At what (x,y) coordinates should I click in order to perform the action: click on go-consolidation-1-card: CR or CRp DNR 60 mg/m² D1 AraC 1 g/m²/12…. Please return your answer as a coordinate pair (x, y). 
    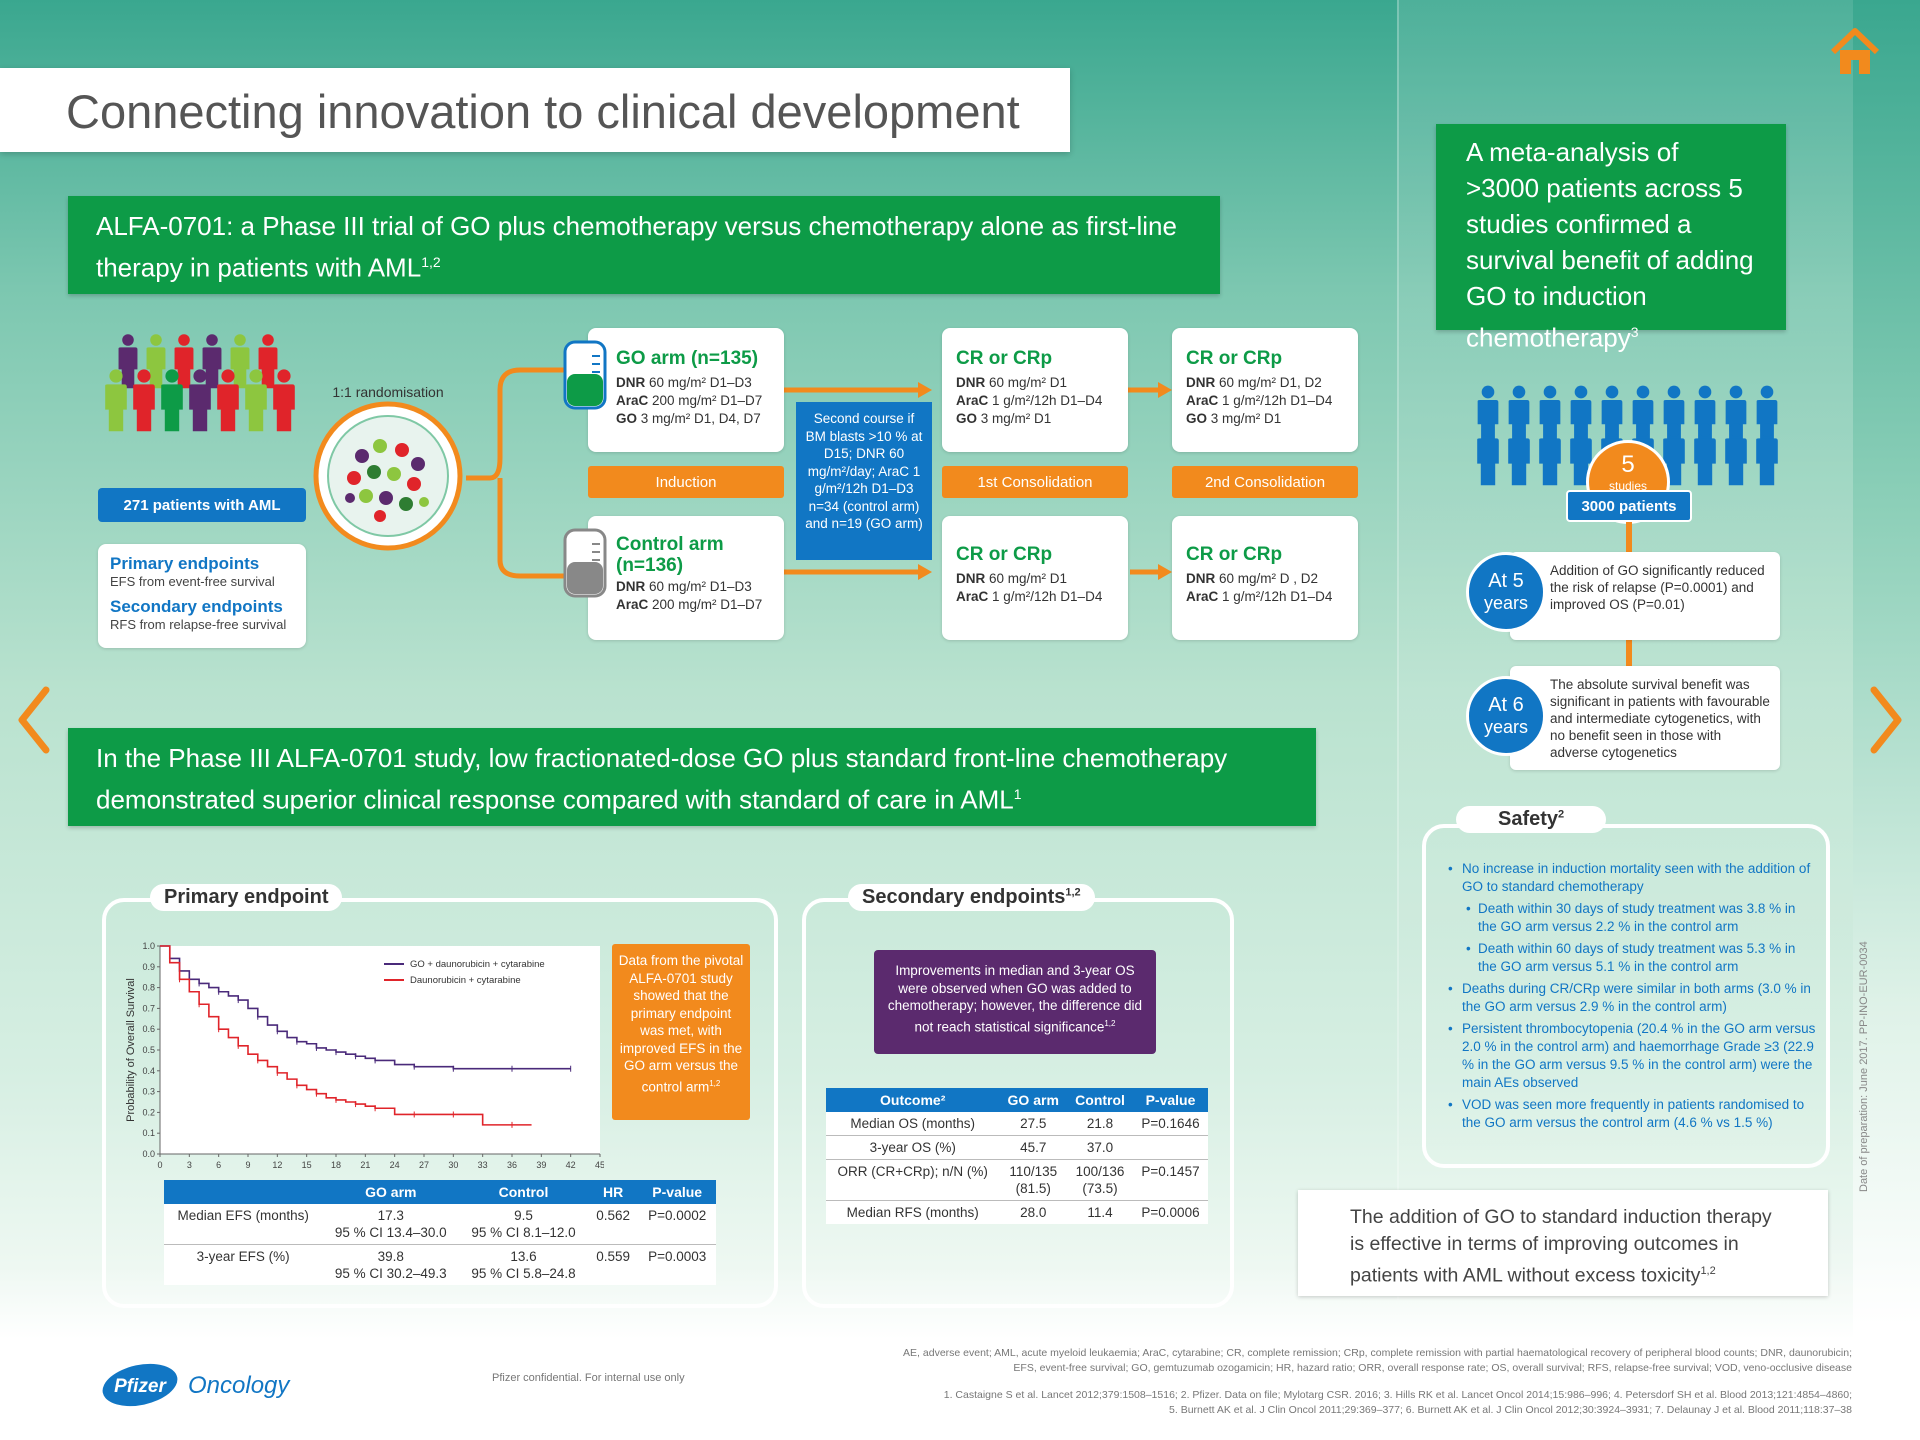
    Looking at the image, I should click on (1035, 390).